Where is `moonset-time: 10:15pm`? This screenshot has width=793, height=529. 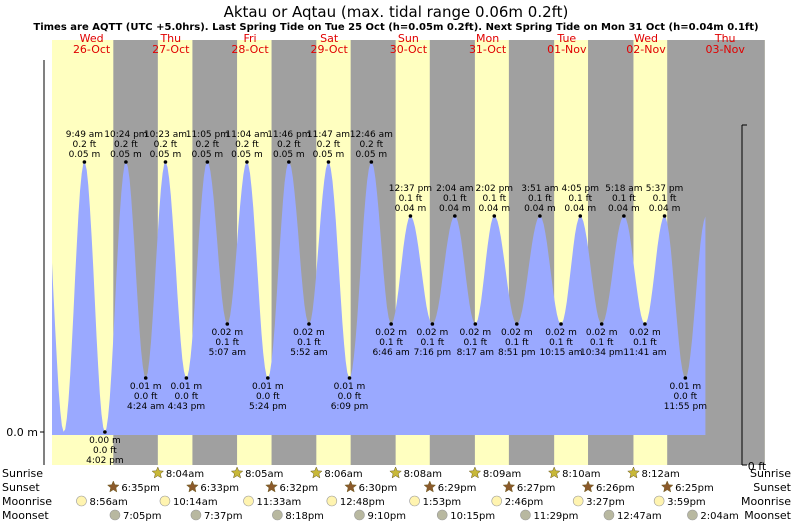 moonset-time: 10:15pm is located at coordinates (472, 516).